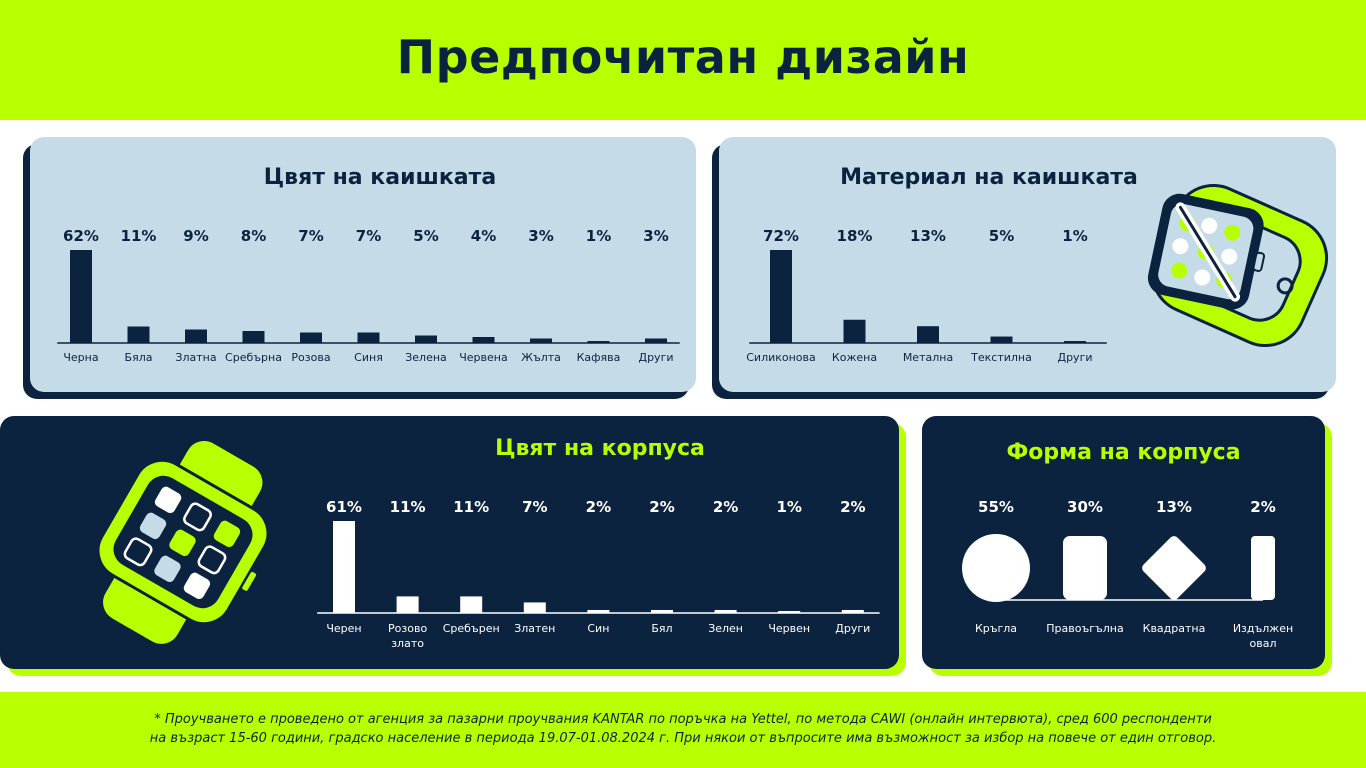 The height and width of the screenshot is (768, 1366). Describe the element at coordinates (725, 628) in the screenshot. I see `category-label-6: Зелен` at that location.